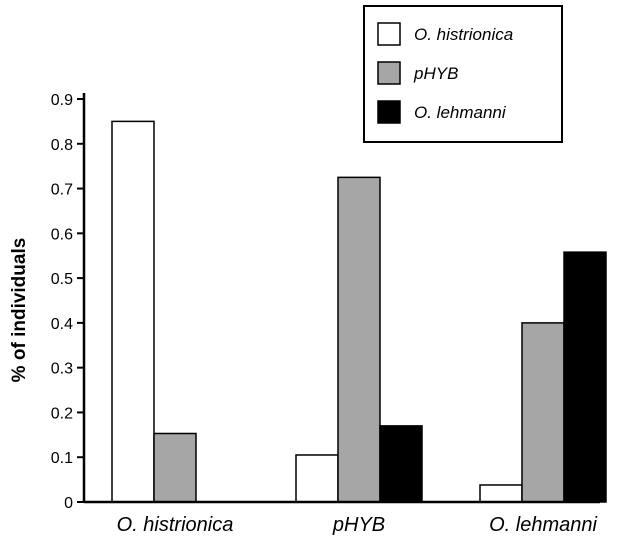  What do you see at coordinates (389, 112) in the screenshot?
I see `legend-swatch-o-lehmanni` at bounding box center [389, 112].